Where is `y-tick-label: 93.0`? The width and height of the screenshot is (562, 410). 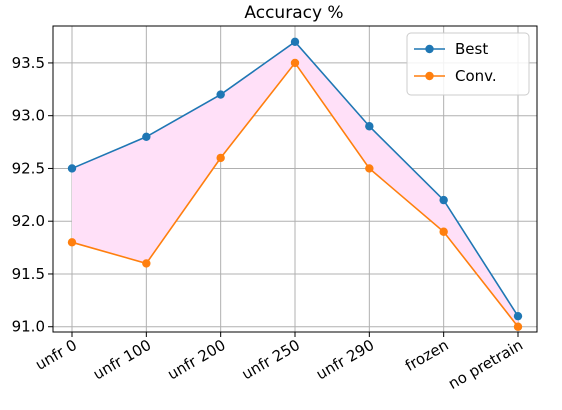 y-tick-label: 93.0 is located at coordinates (28, 116).